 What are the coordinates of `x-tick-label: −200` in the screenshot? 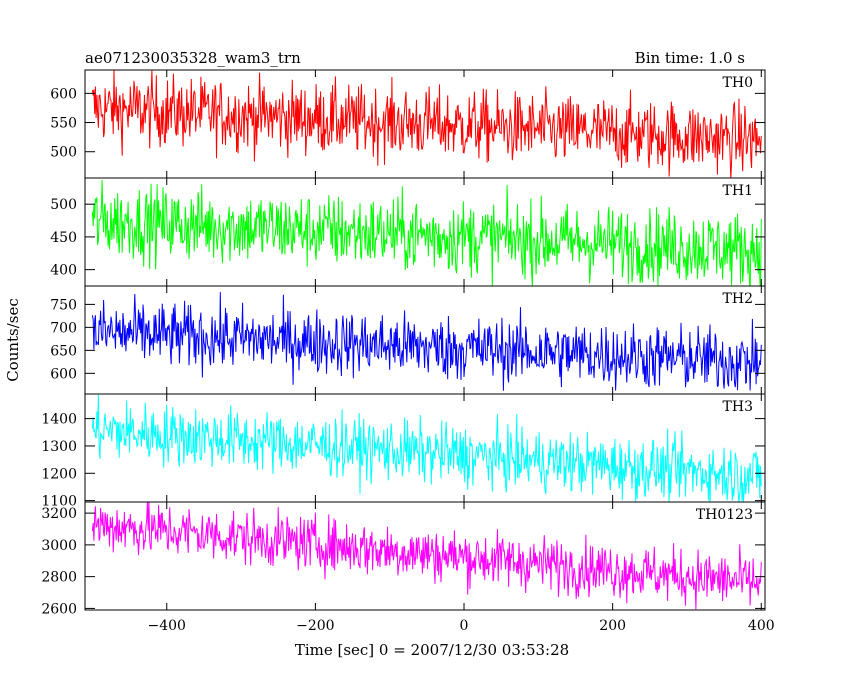 It's located at (315, 626).